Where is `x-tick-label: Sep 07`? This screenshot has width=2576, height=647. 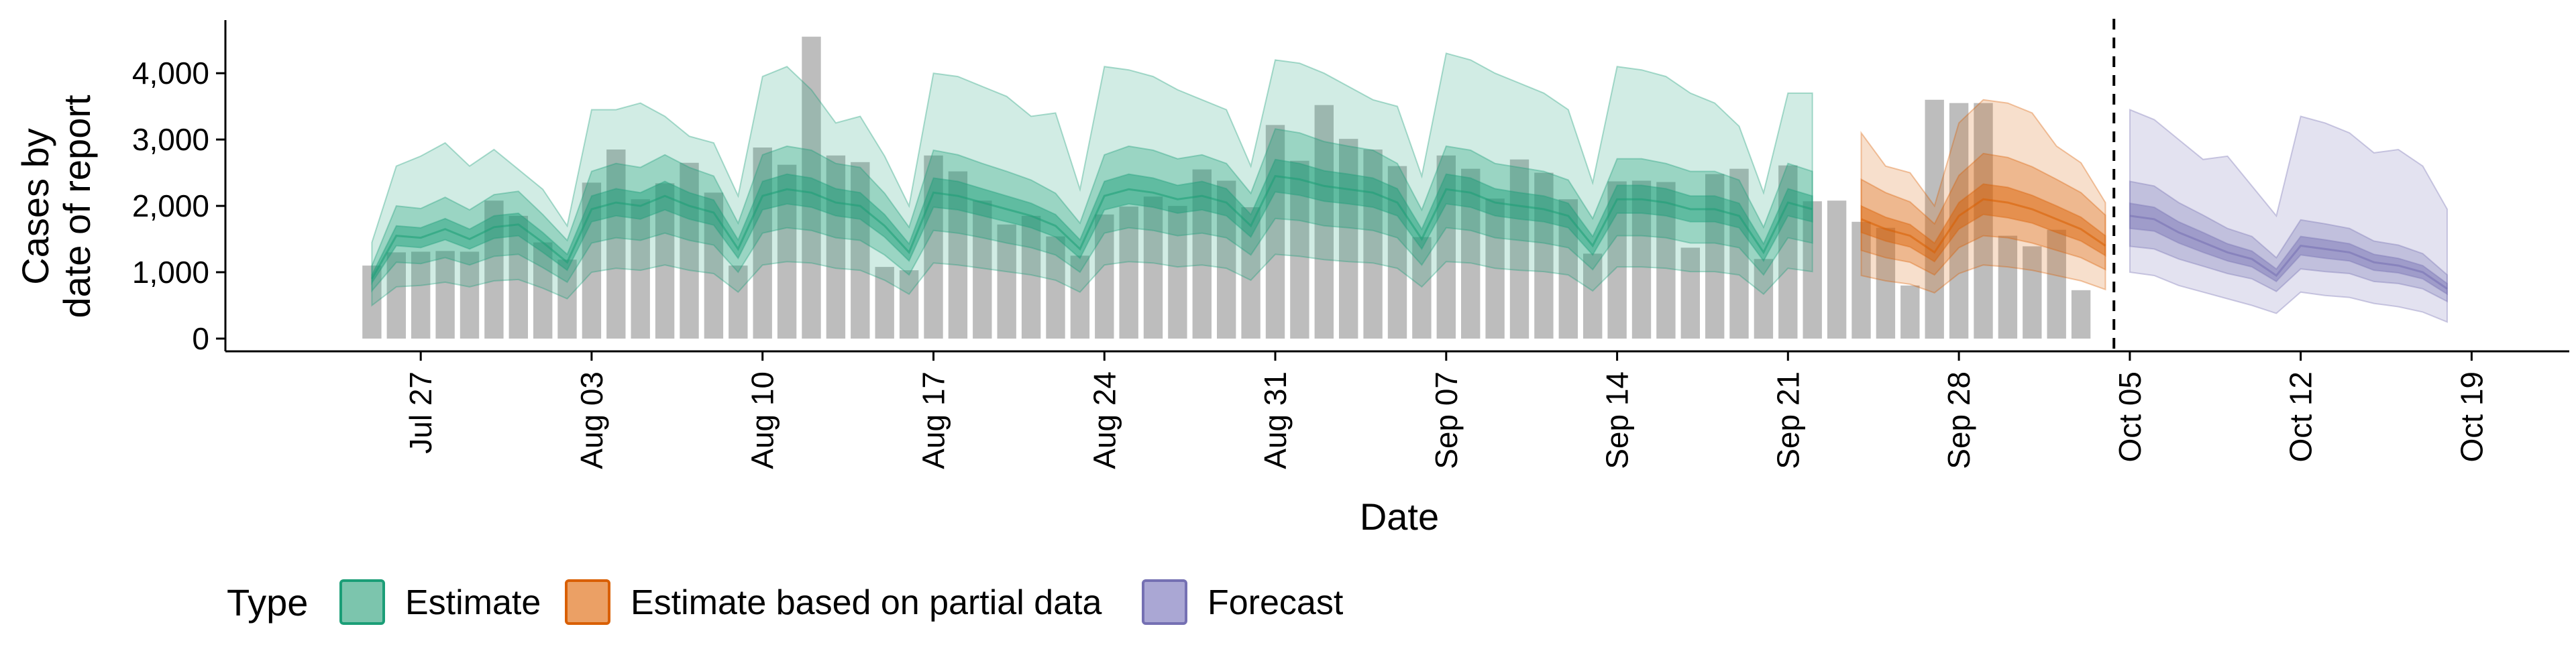 x-tick-label: Sep 07 is located at coordinates (1446, 420).